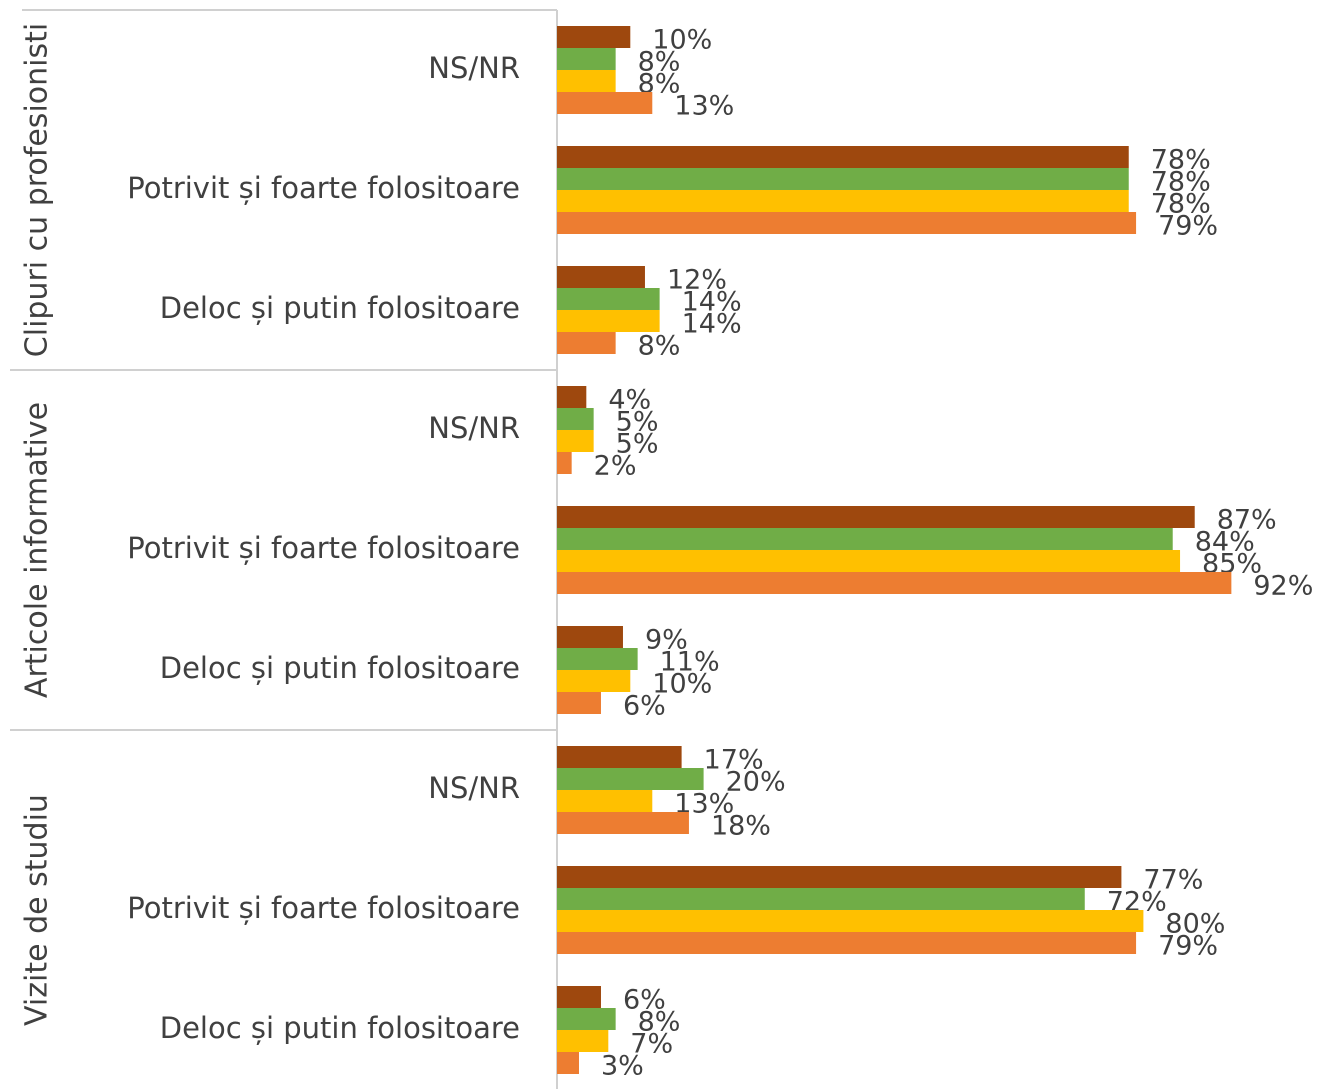 The image size is (1319, 1089). Describe the element at coordinates (741, 826) in the screenshot. I see `value-label: 18%` at that location.